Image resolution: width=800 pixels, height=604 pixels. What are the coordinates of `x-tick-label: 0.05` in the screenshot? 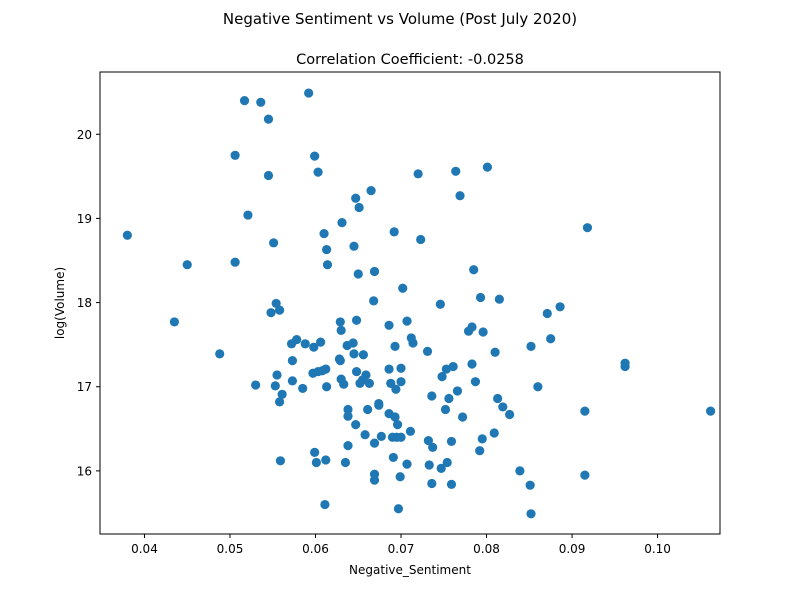 It's located at (230, 549).